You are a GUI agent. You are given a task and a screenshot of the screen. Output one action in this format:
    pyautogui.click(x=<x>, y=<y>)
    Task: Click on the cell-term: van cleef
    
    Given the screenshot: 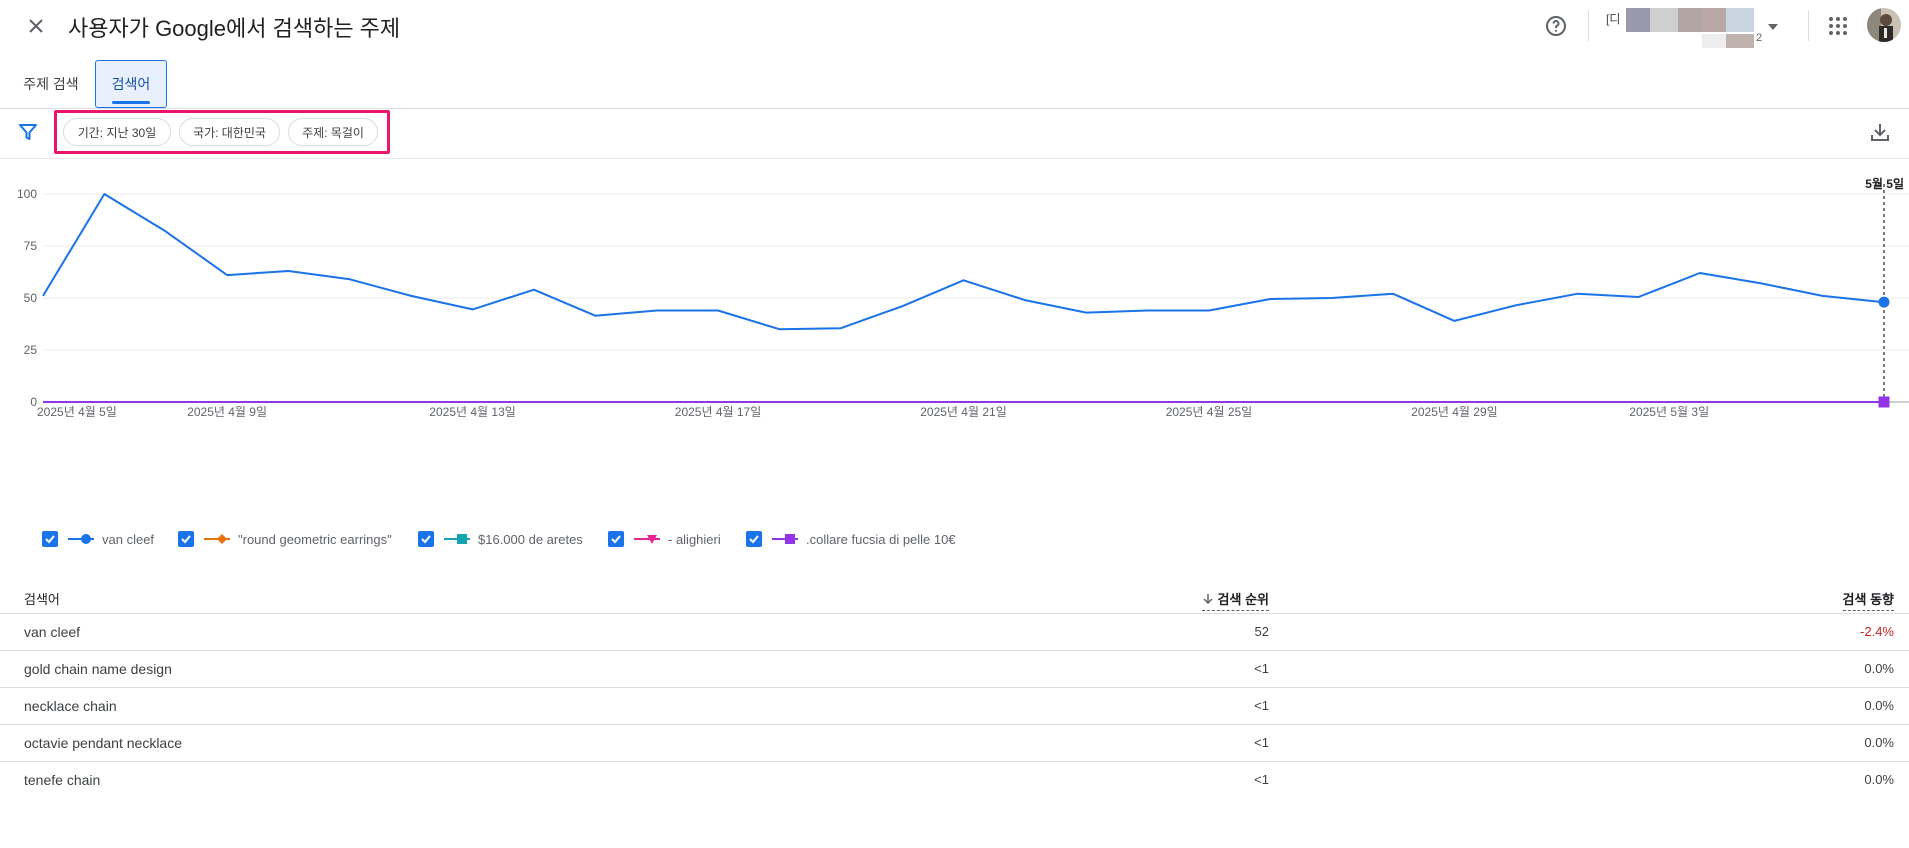 What is the action you would take?
    pyautogui.click(x=52, y=632)
    